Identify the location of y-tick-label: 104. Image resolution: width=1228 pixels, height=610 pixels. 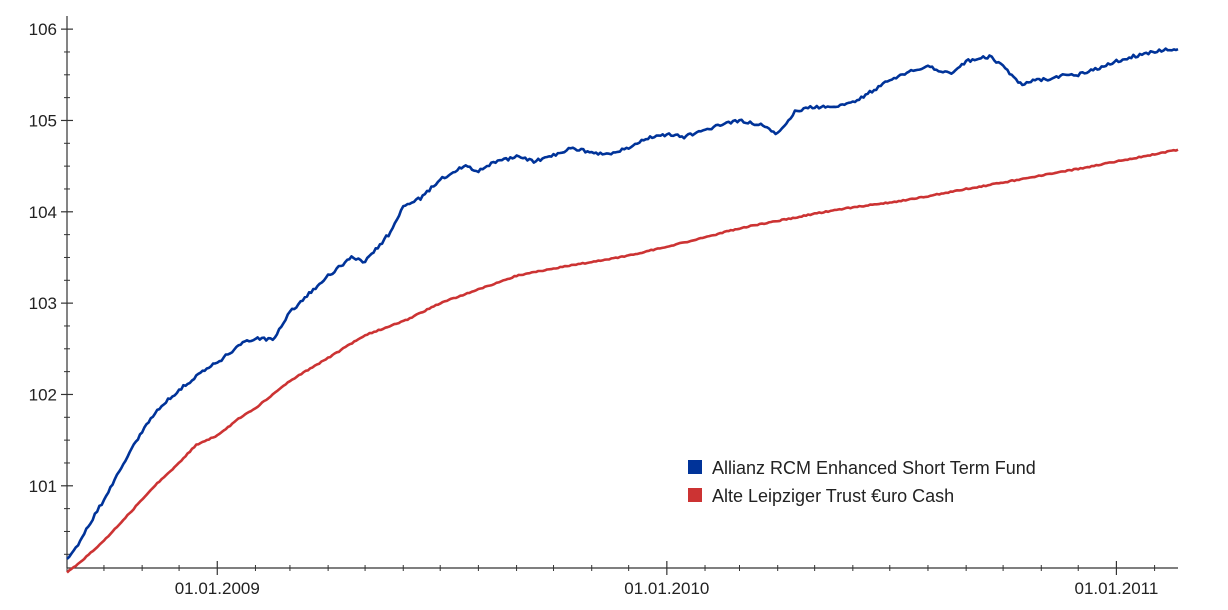
(43, 212).